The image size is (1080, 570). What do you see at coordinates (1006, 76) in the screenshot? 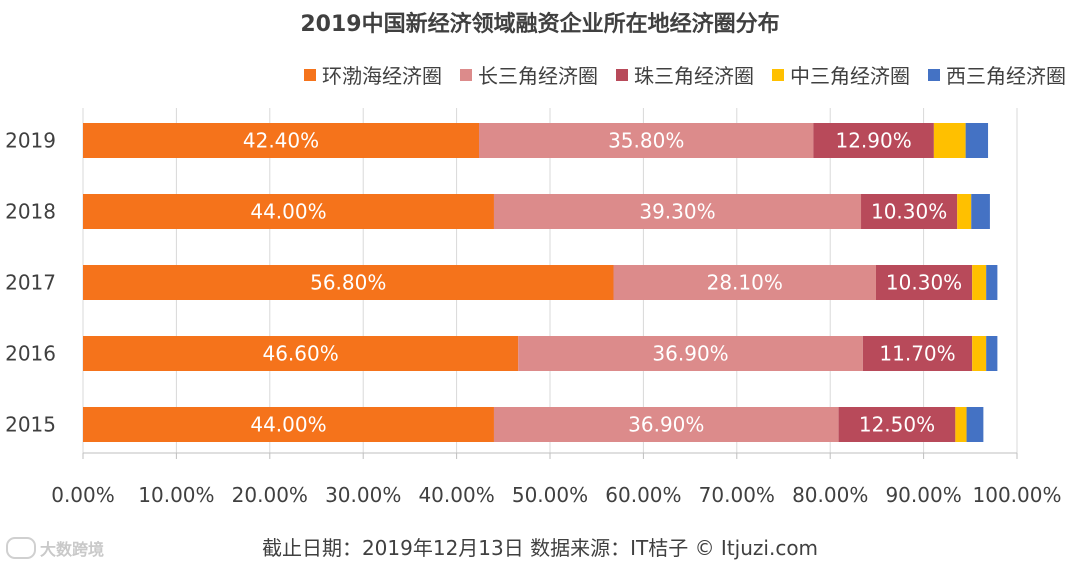
I see `legend-label: 西三角经济圈` at bounding box center [1006, 76].